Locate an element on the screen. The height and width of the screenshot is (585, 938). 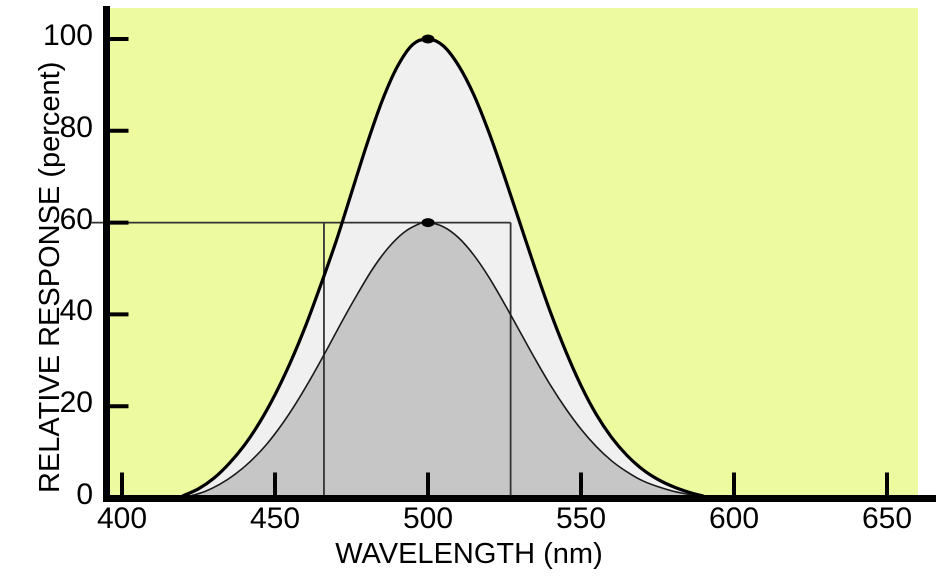
x-tick-label: 450 is located at coordinates (275, 518).